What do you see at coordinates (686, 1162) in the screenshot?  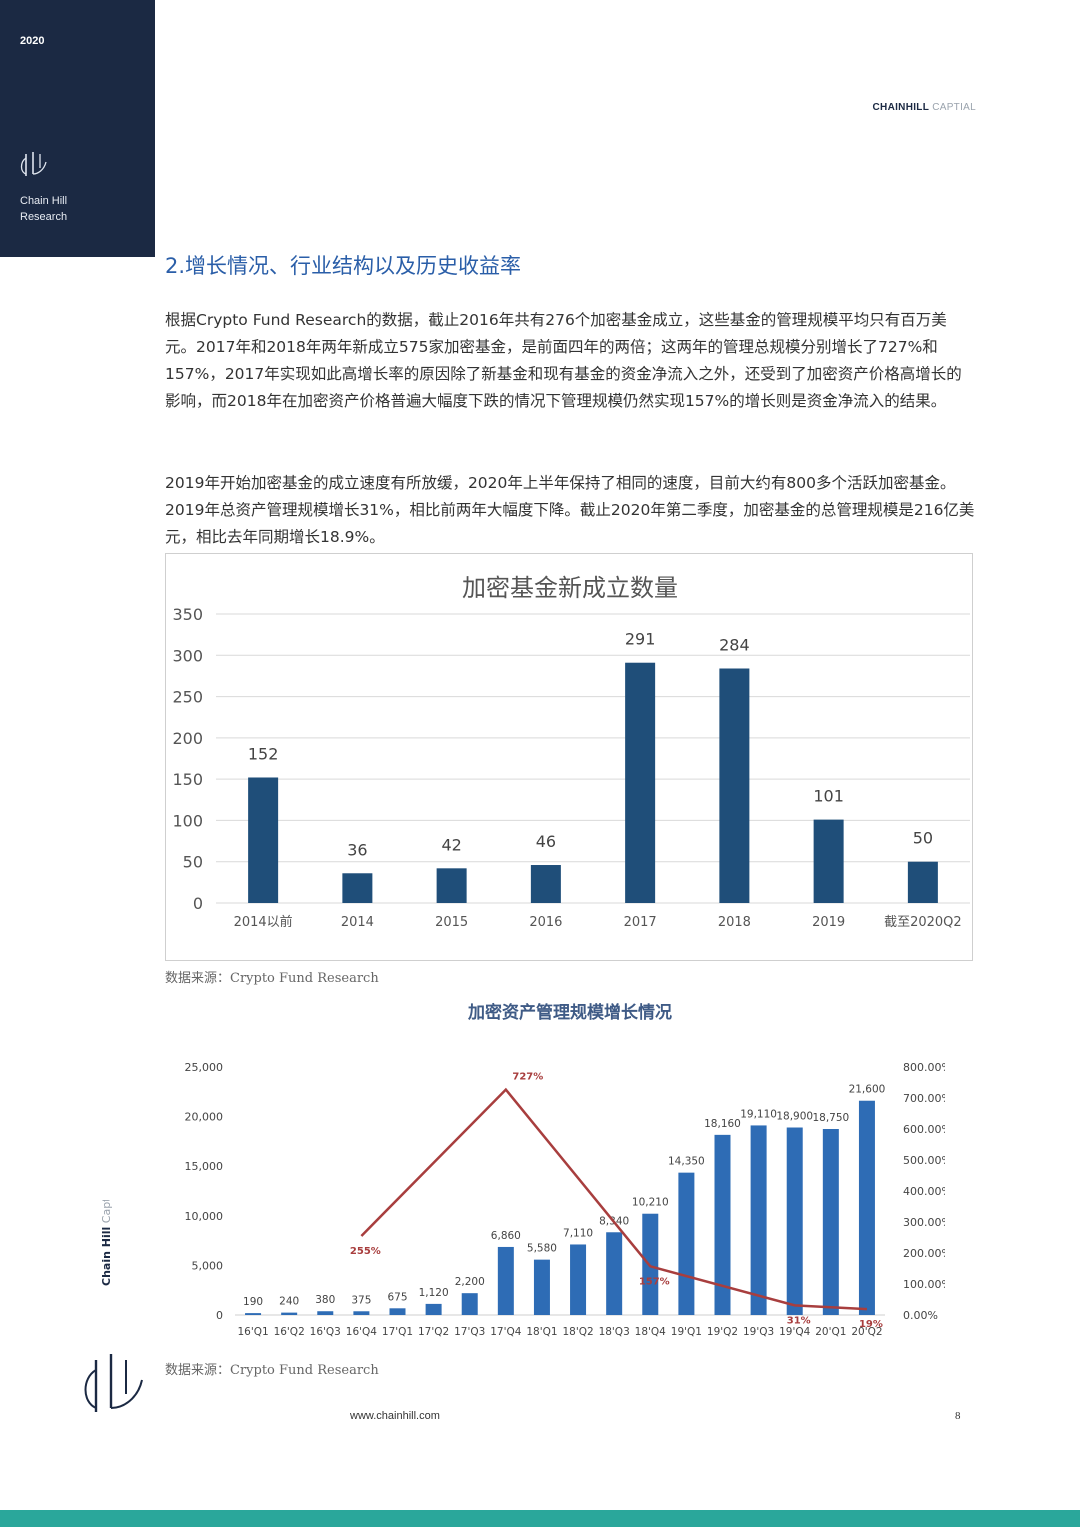 I see `data-label: 14,350` at bounding box center [686, 1162].